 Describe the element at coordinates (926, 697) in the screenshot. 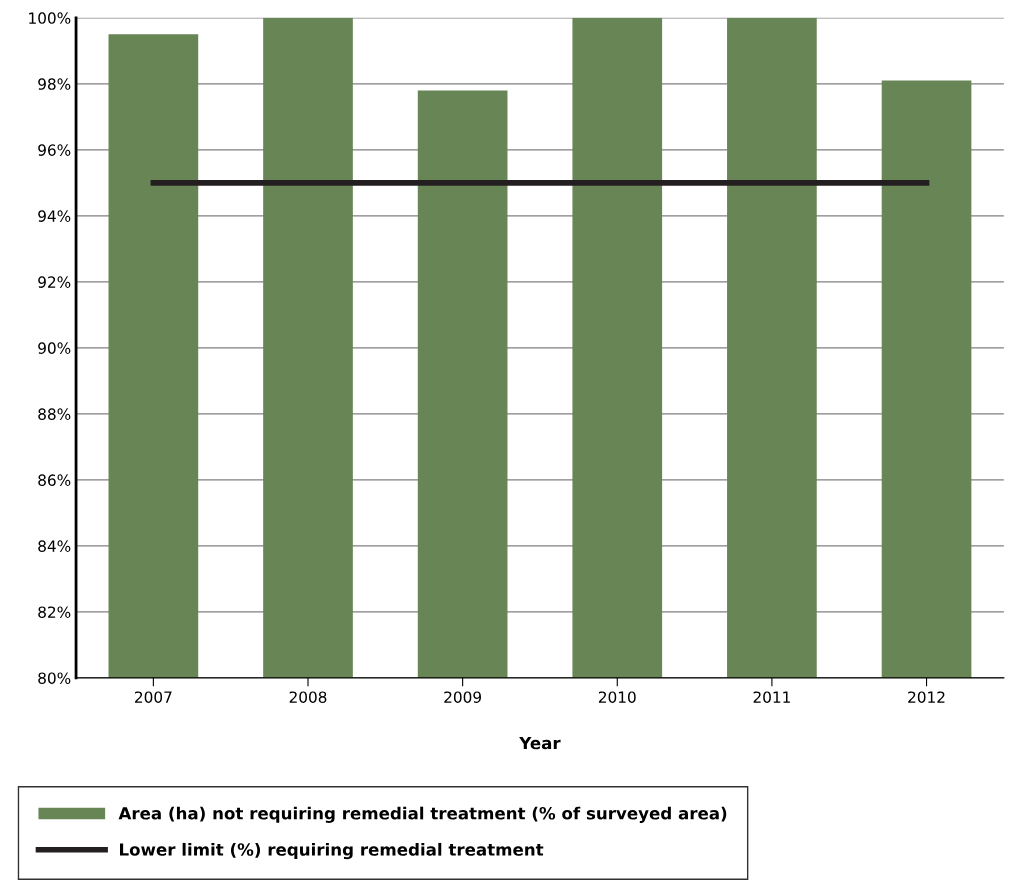

I see `x-tick-label: 2012` at that location.